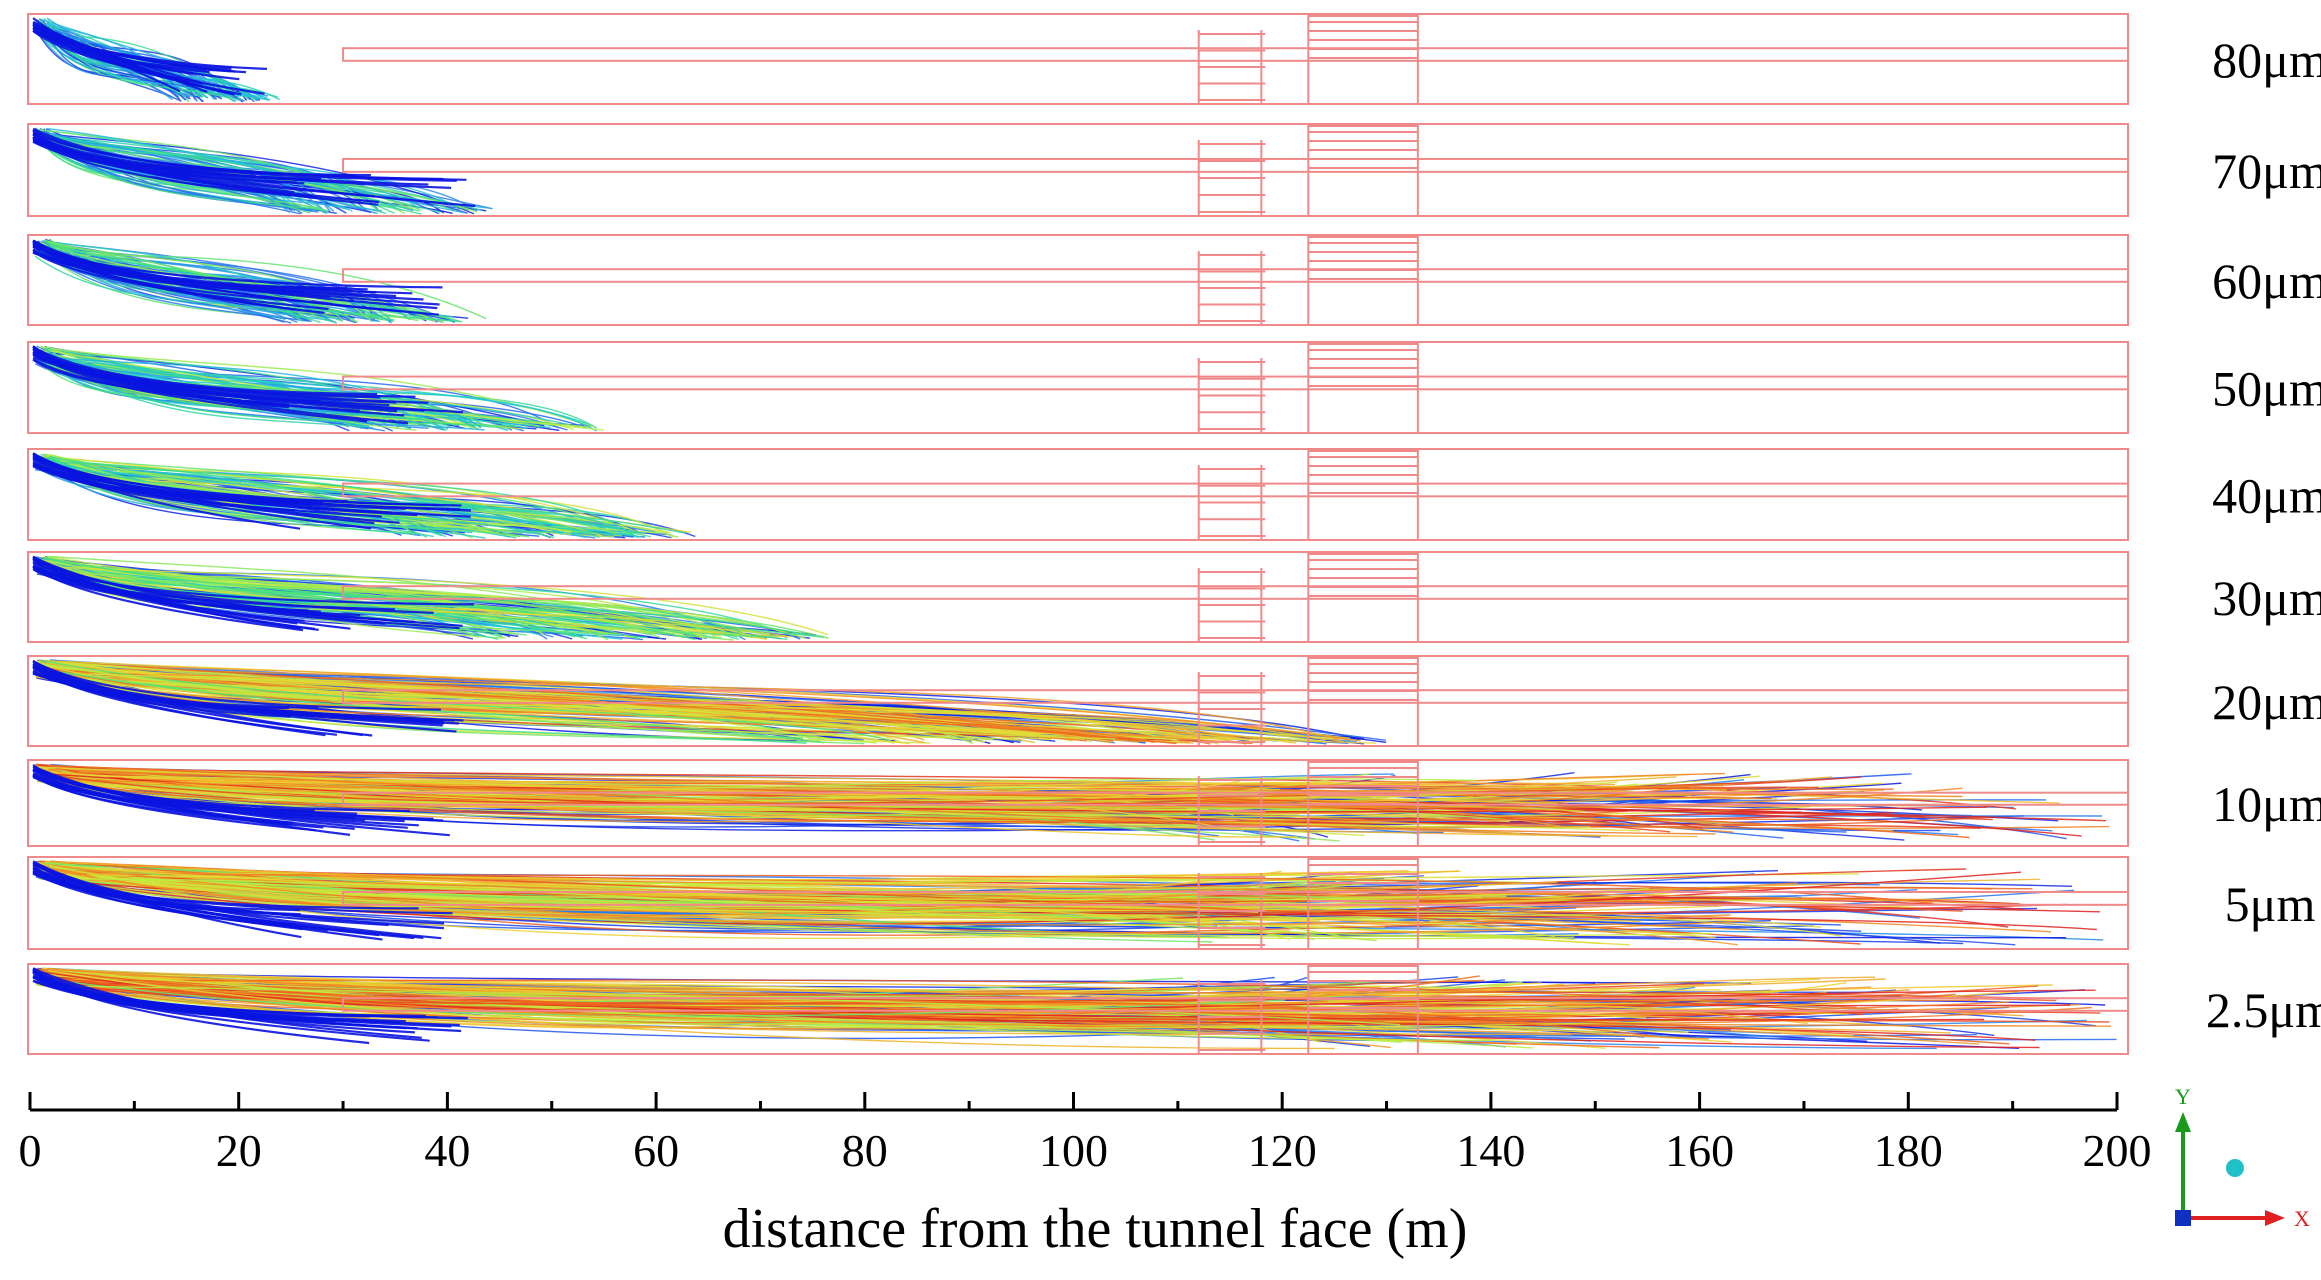  What do you see at coordinates (2183, 1096) in the screenshot?
I see `triad-y-label: Y` at bounding box center [2183, 1096].